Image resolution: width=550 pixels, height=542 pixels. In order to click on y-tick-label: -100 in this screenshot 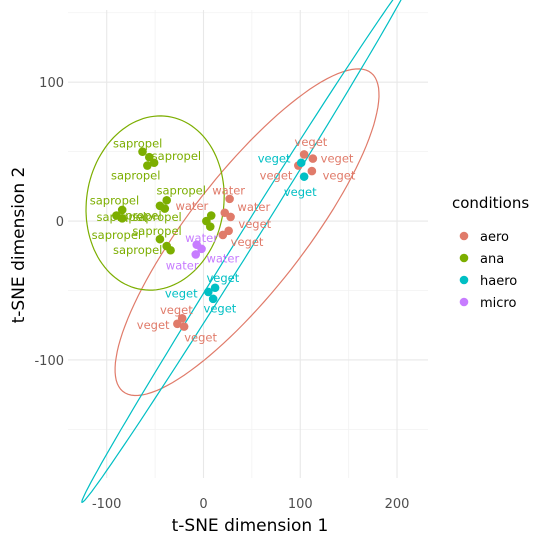, I will do `click(49, 361)`.